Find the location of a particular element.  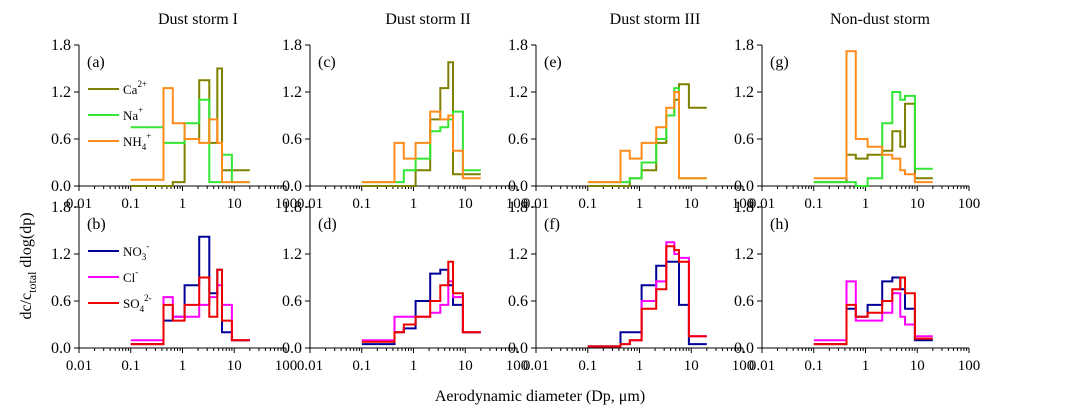

legend-label: Ca2+ is located at coordinates (135, 88).